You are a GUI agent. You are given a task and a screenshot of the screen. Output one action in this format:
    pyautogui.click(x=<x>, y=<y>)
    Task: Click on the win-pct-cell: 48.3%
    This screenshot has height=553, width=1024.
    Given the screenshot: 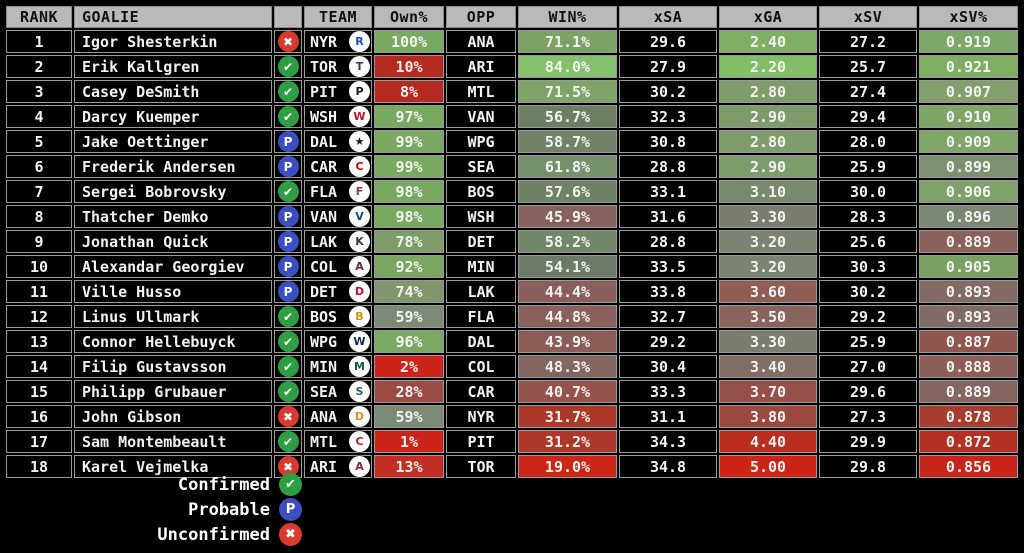 What is the action you would take?
    pyautogui.click(x=567, y=366)
    